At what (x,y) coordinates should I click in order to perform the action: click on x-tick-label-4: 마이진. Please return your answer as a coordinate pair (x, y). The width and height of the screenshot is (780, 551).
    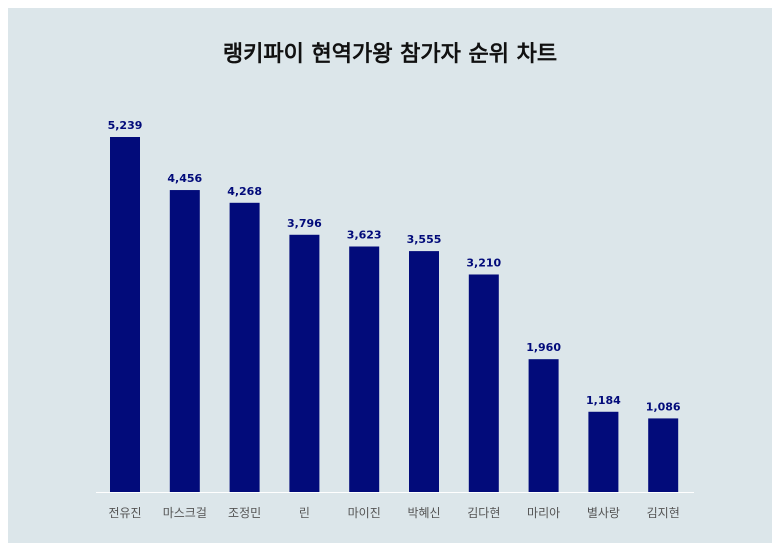
    Looking at the image, I should click on (364, 513).